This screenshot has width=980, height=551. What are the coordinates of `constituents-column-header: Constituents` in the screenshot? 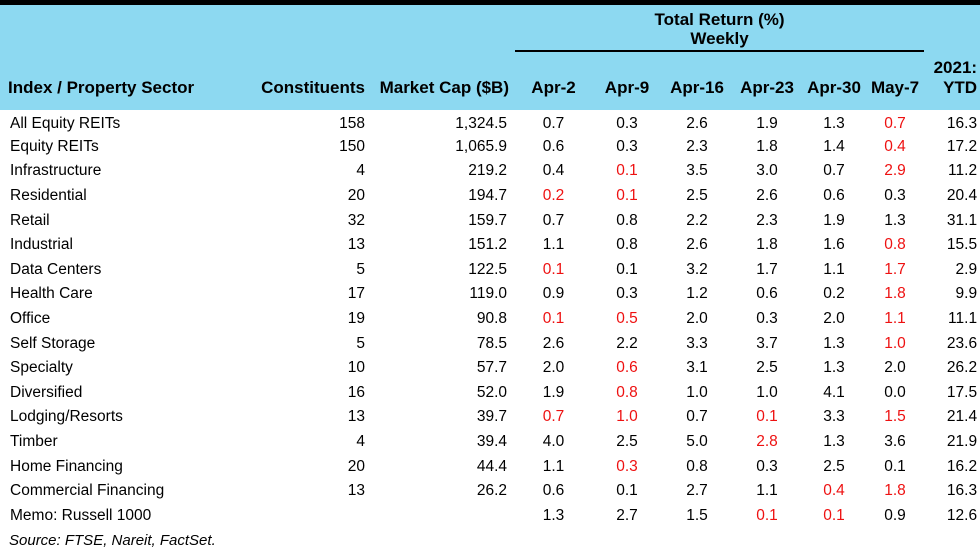 It's located at (307, 80).